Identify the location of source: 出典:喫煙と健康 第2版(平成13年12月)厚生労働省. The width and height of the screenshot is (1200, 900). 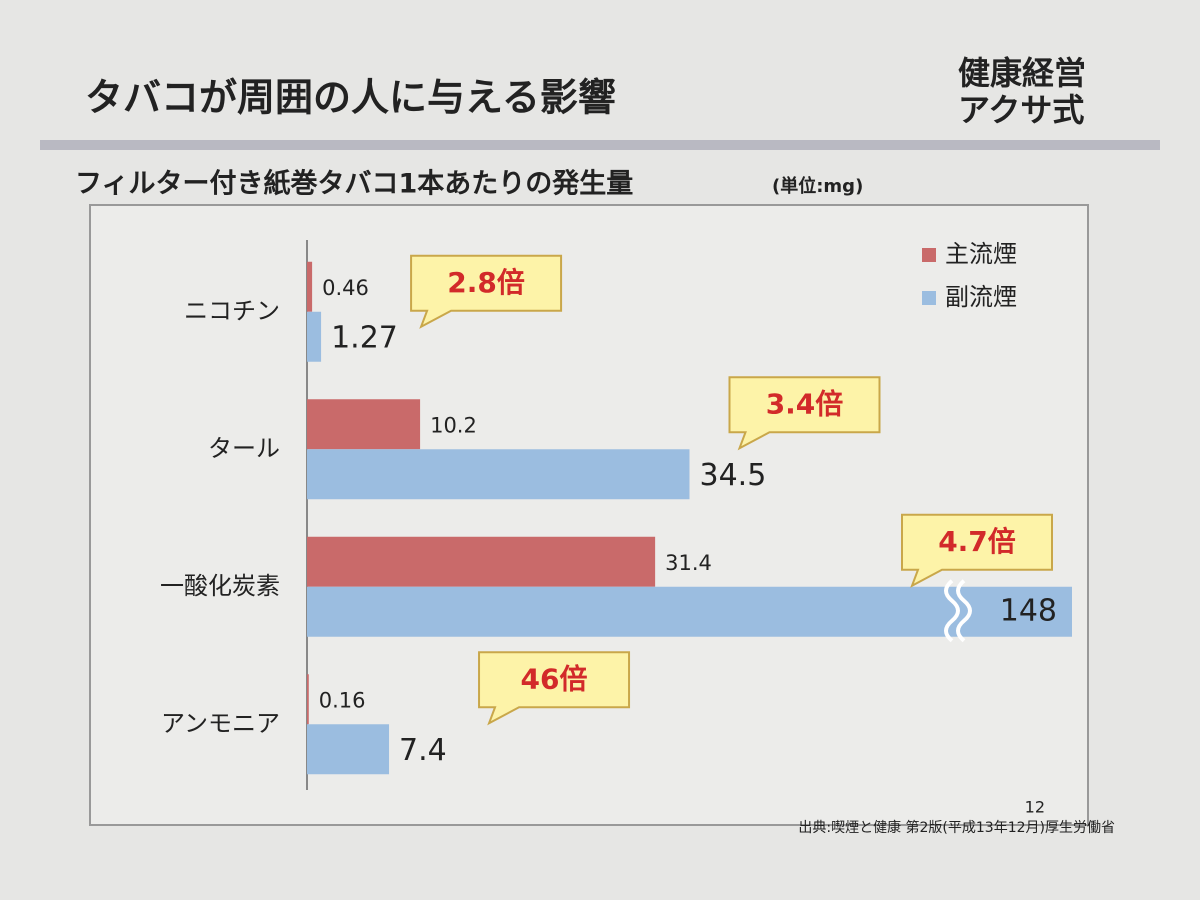
(956, 827).